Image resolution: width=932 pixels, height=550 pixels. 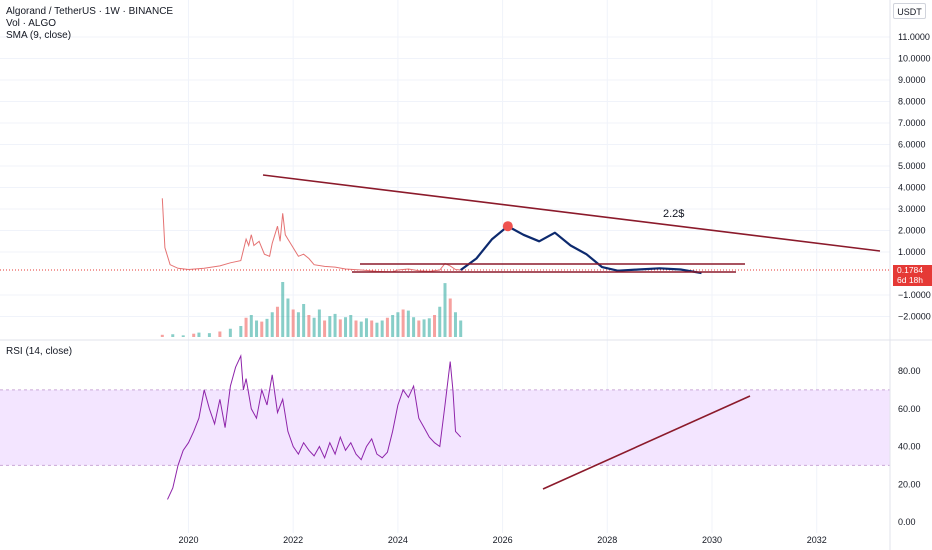 What do you see at coordinates (912, 166) in the screenshot?
I see `price-tick-label: 5.0000` at bounding box center [912, 166].